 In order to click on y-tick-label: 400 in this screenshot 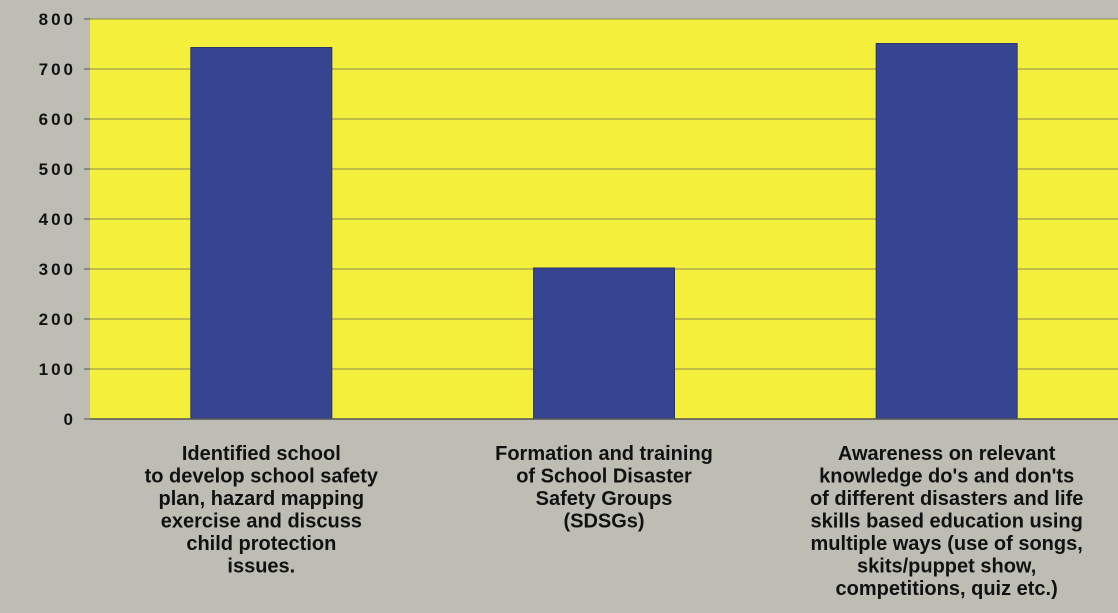, I will do `click(57, 219)`.